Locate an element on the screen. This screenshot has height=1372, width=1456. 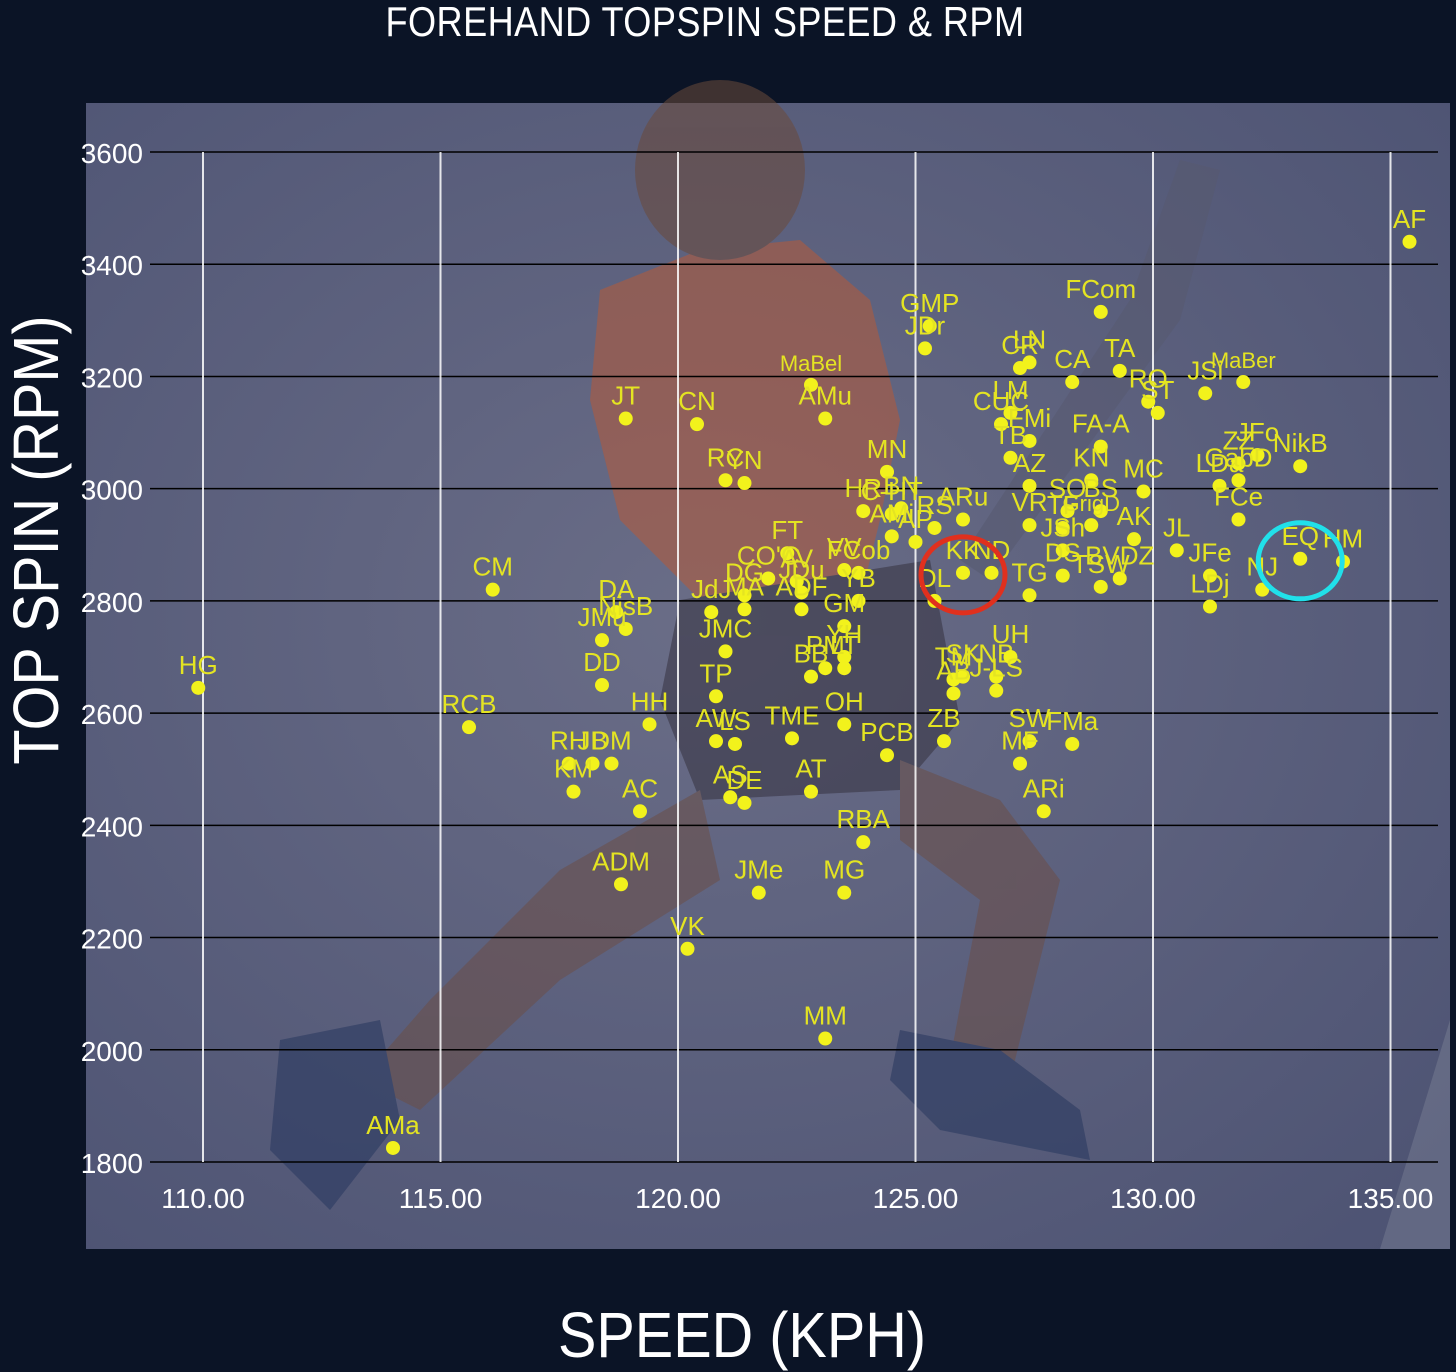
data-point: JFo is located at coordinates (1257, 440).